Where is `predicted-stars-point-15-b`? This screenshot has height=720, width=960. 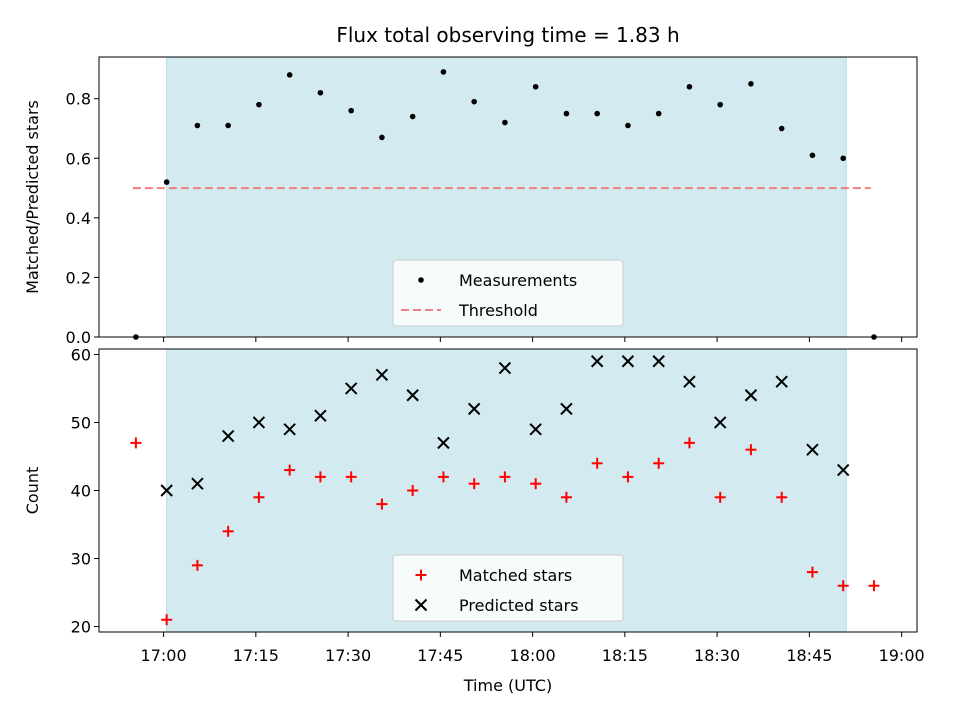
predicted-stars-point-15-b is located at coordinates (628, 361).